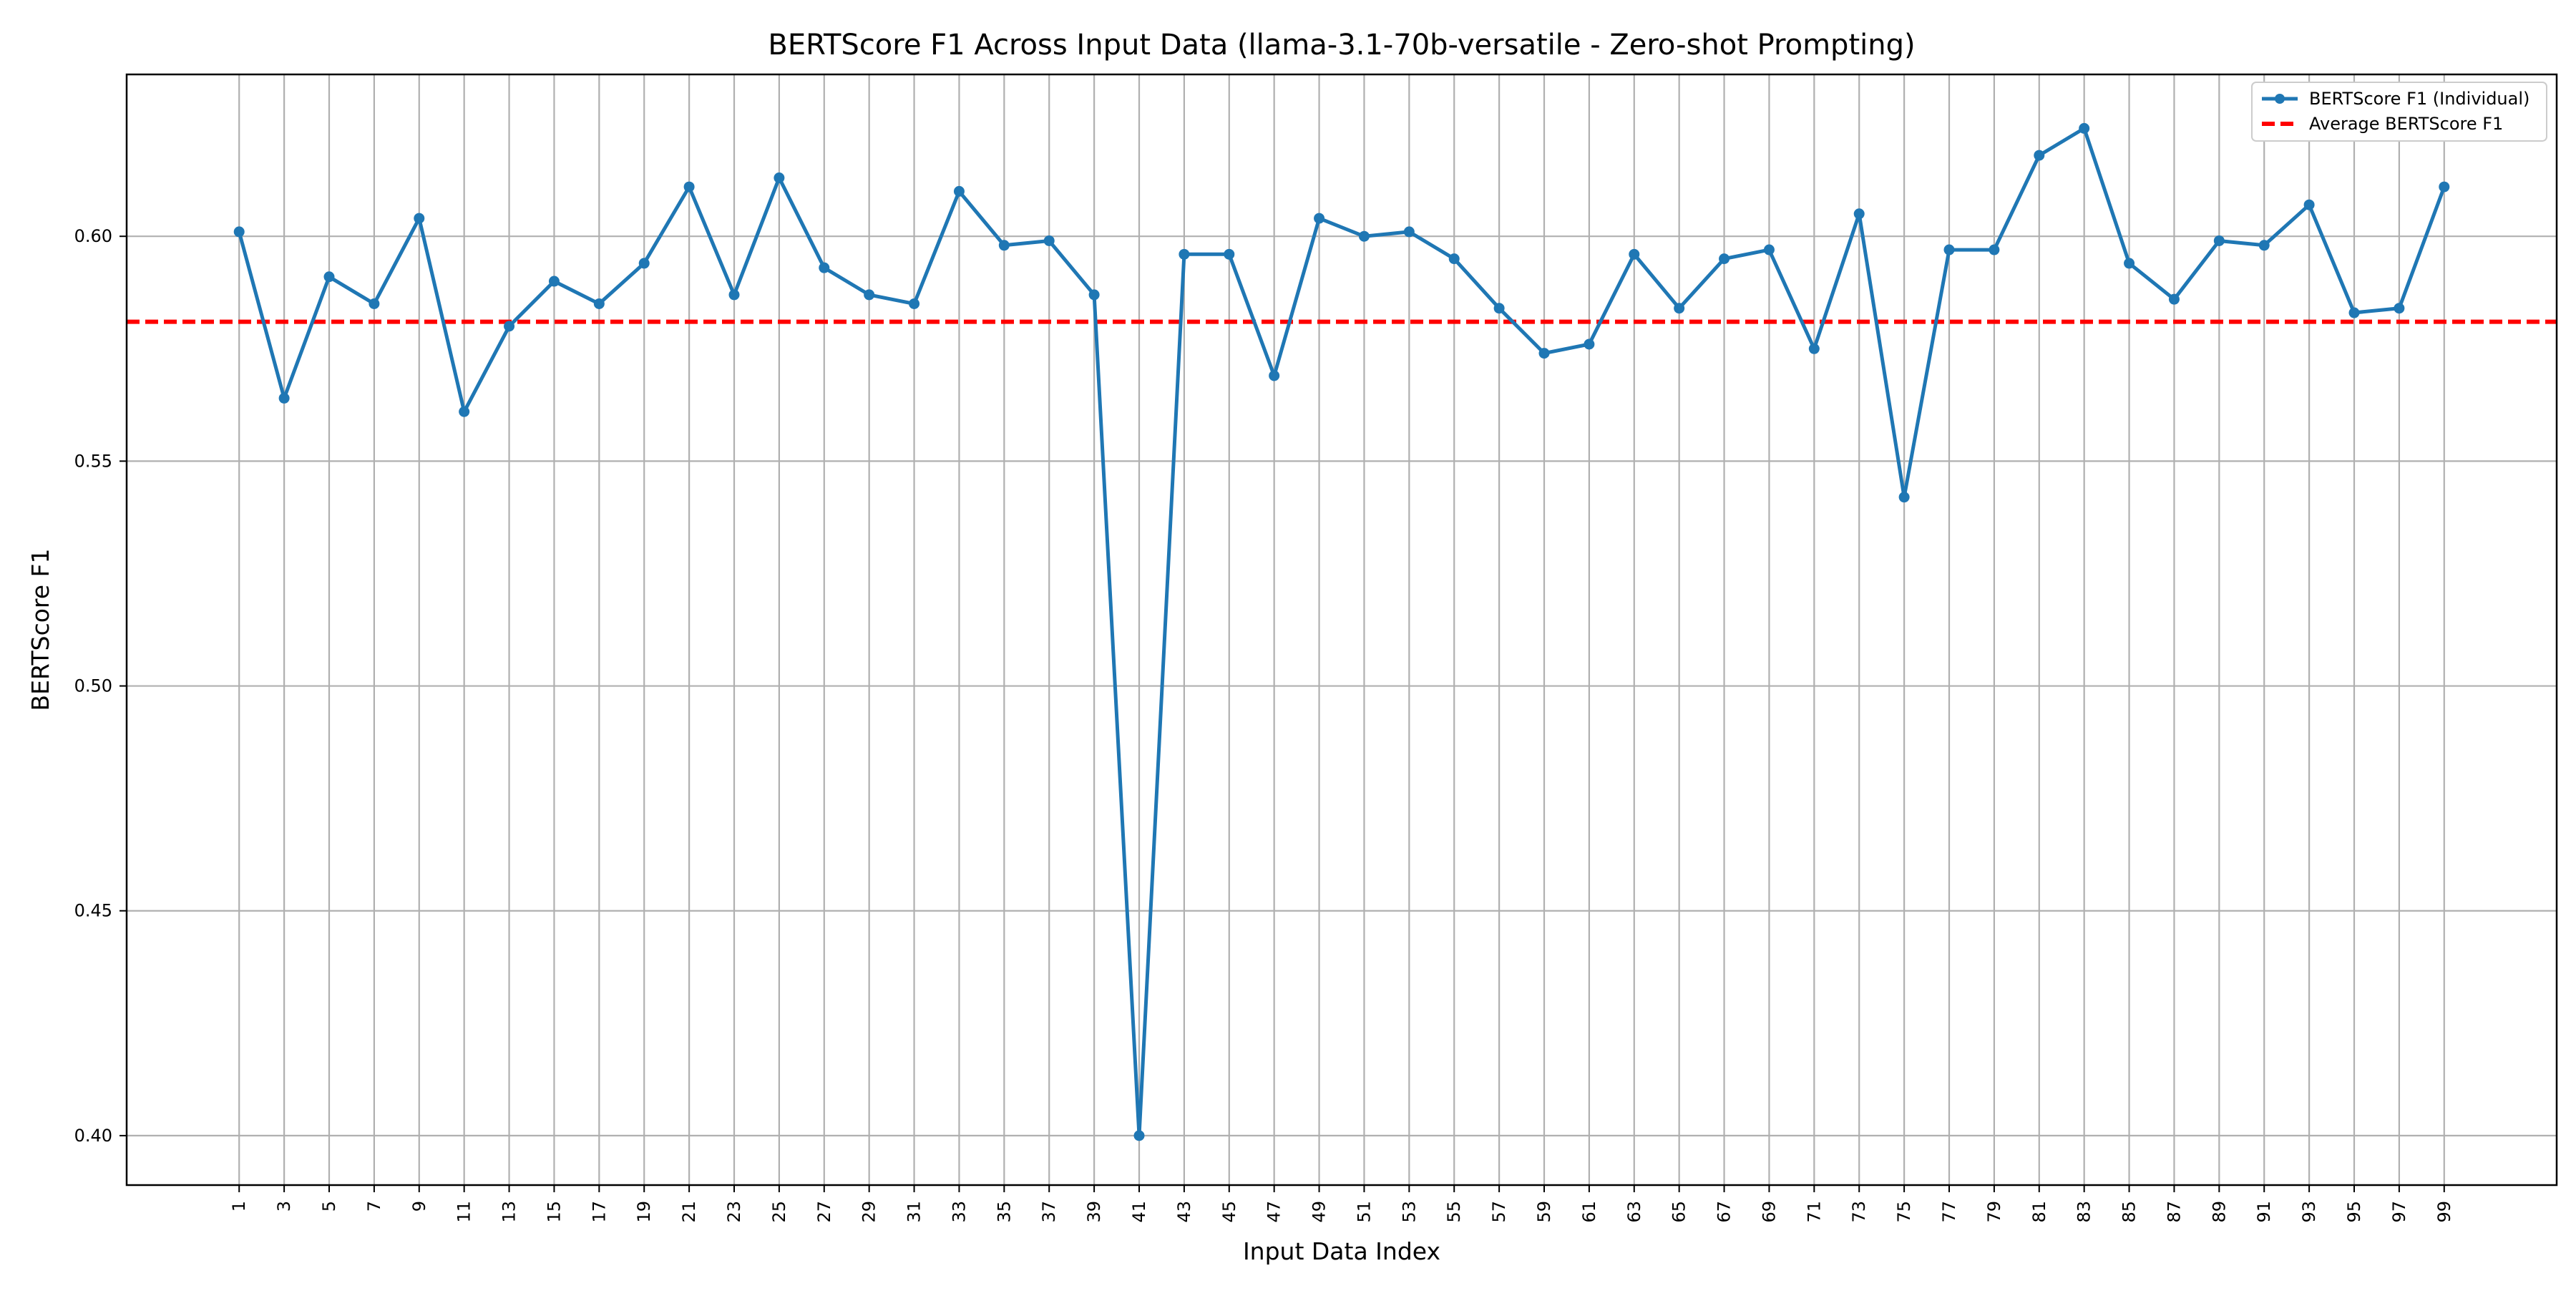 The height and width of the screenshot is (1291, 2576). I want to click on x-tick-label: 99, so click(2444, 1212).